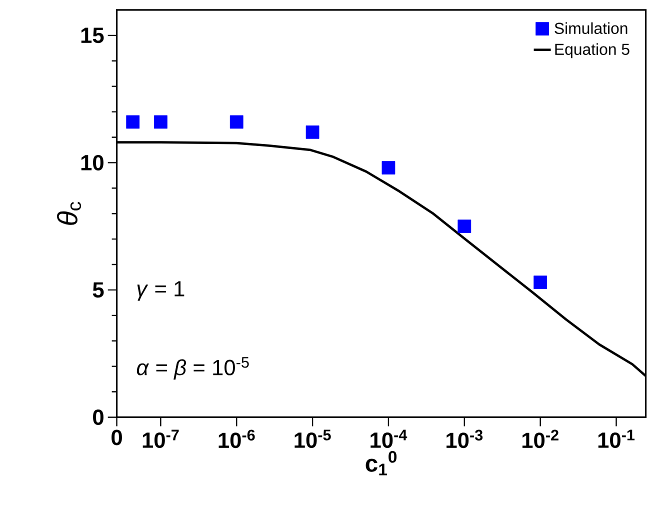  I want to click on x-tick-label: 10$^{-5}$, so click(312, 439).